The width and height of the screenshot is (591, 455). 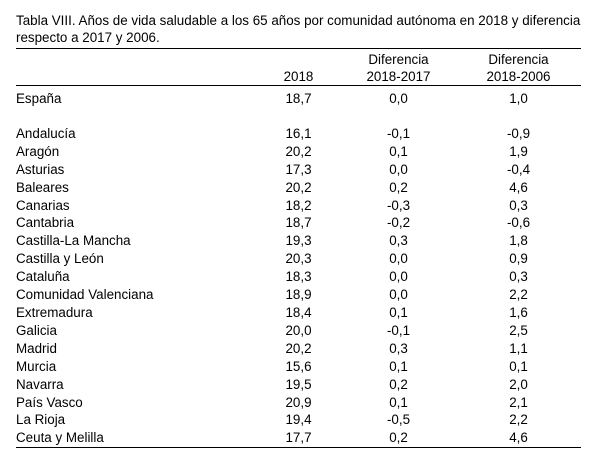 I want to click on header-diff-2017: Diferencia 2018-2017, so click(x=398, y=67).